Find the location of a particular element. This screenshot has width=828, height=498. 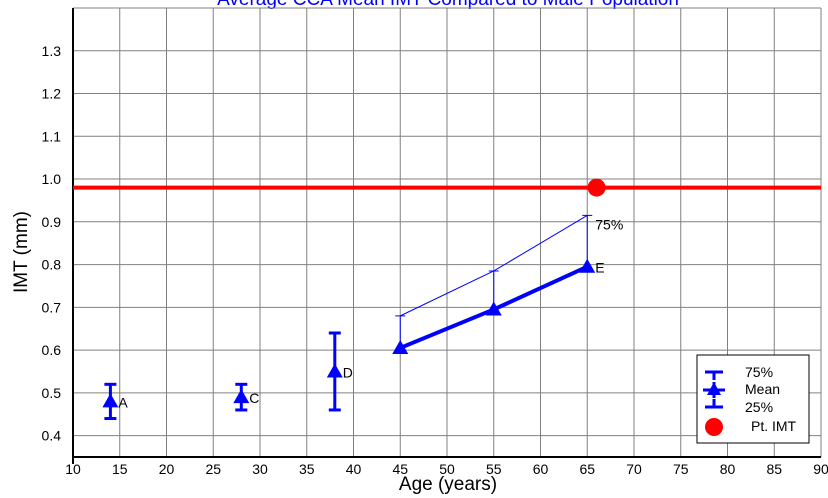

y-tick-label: 1.2 is located at coordinates (52, 94).